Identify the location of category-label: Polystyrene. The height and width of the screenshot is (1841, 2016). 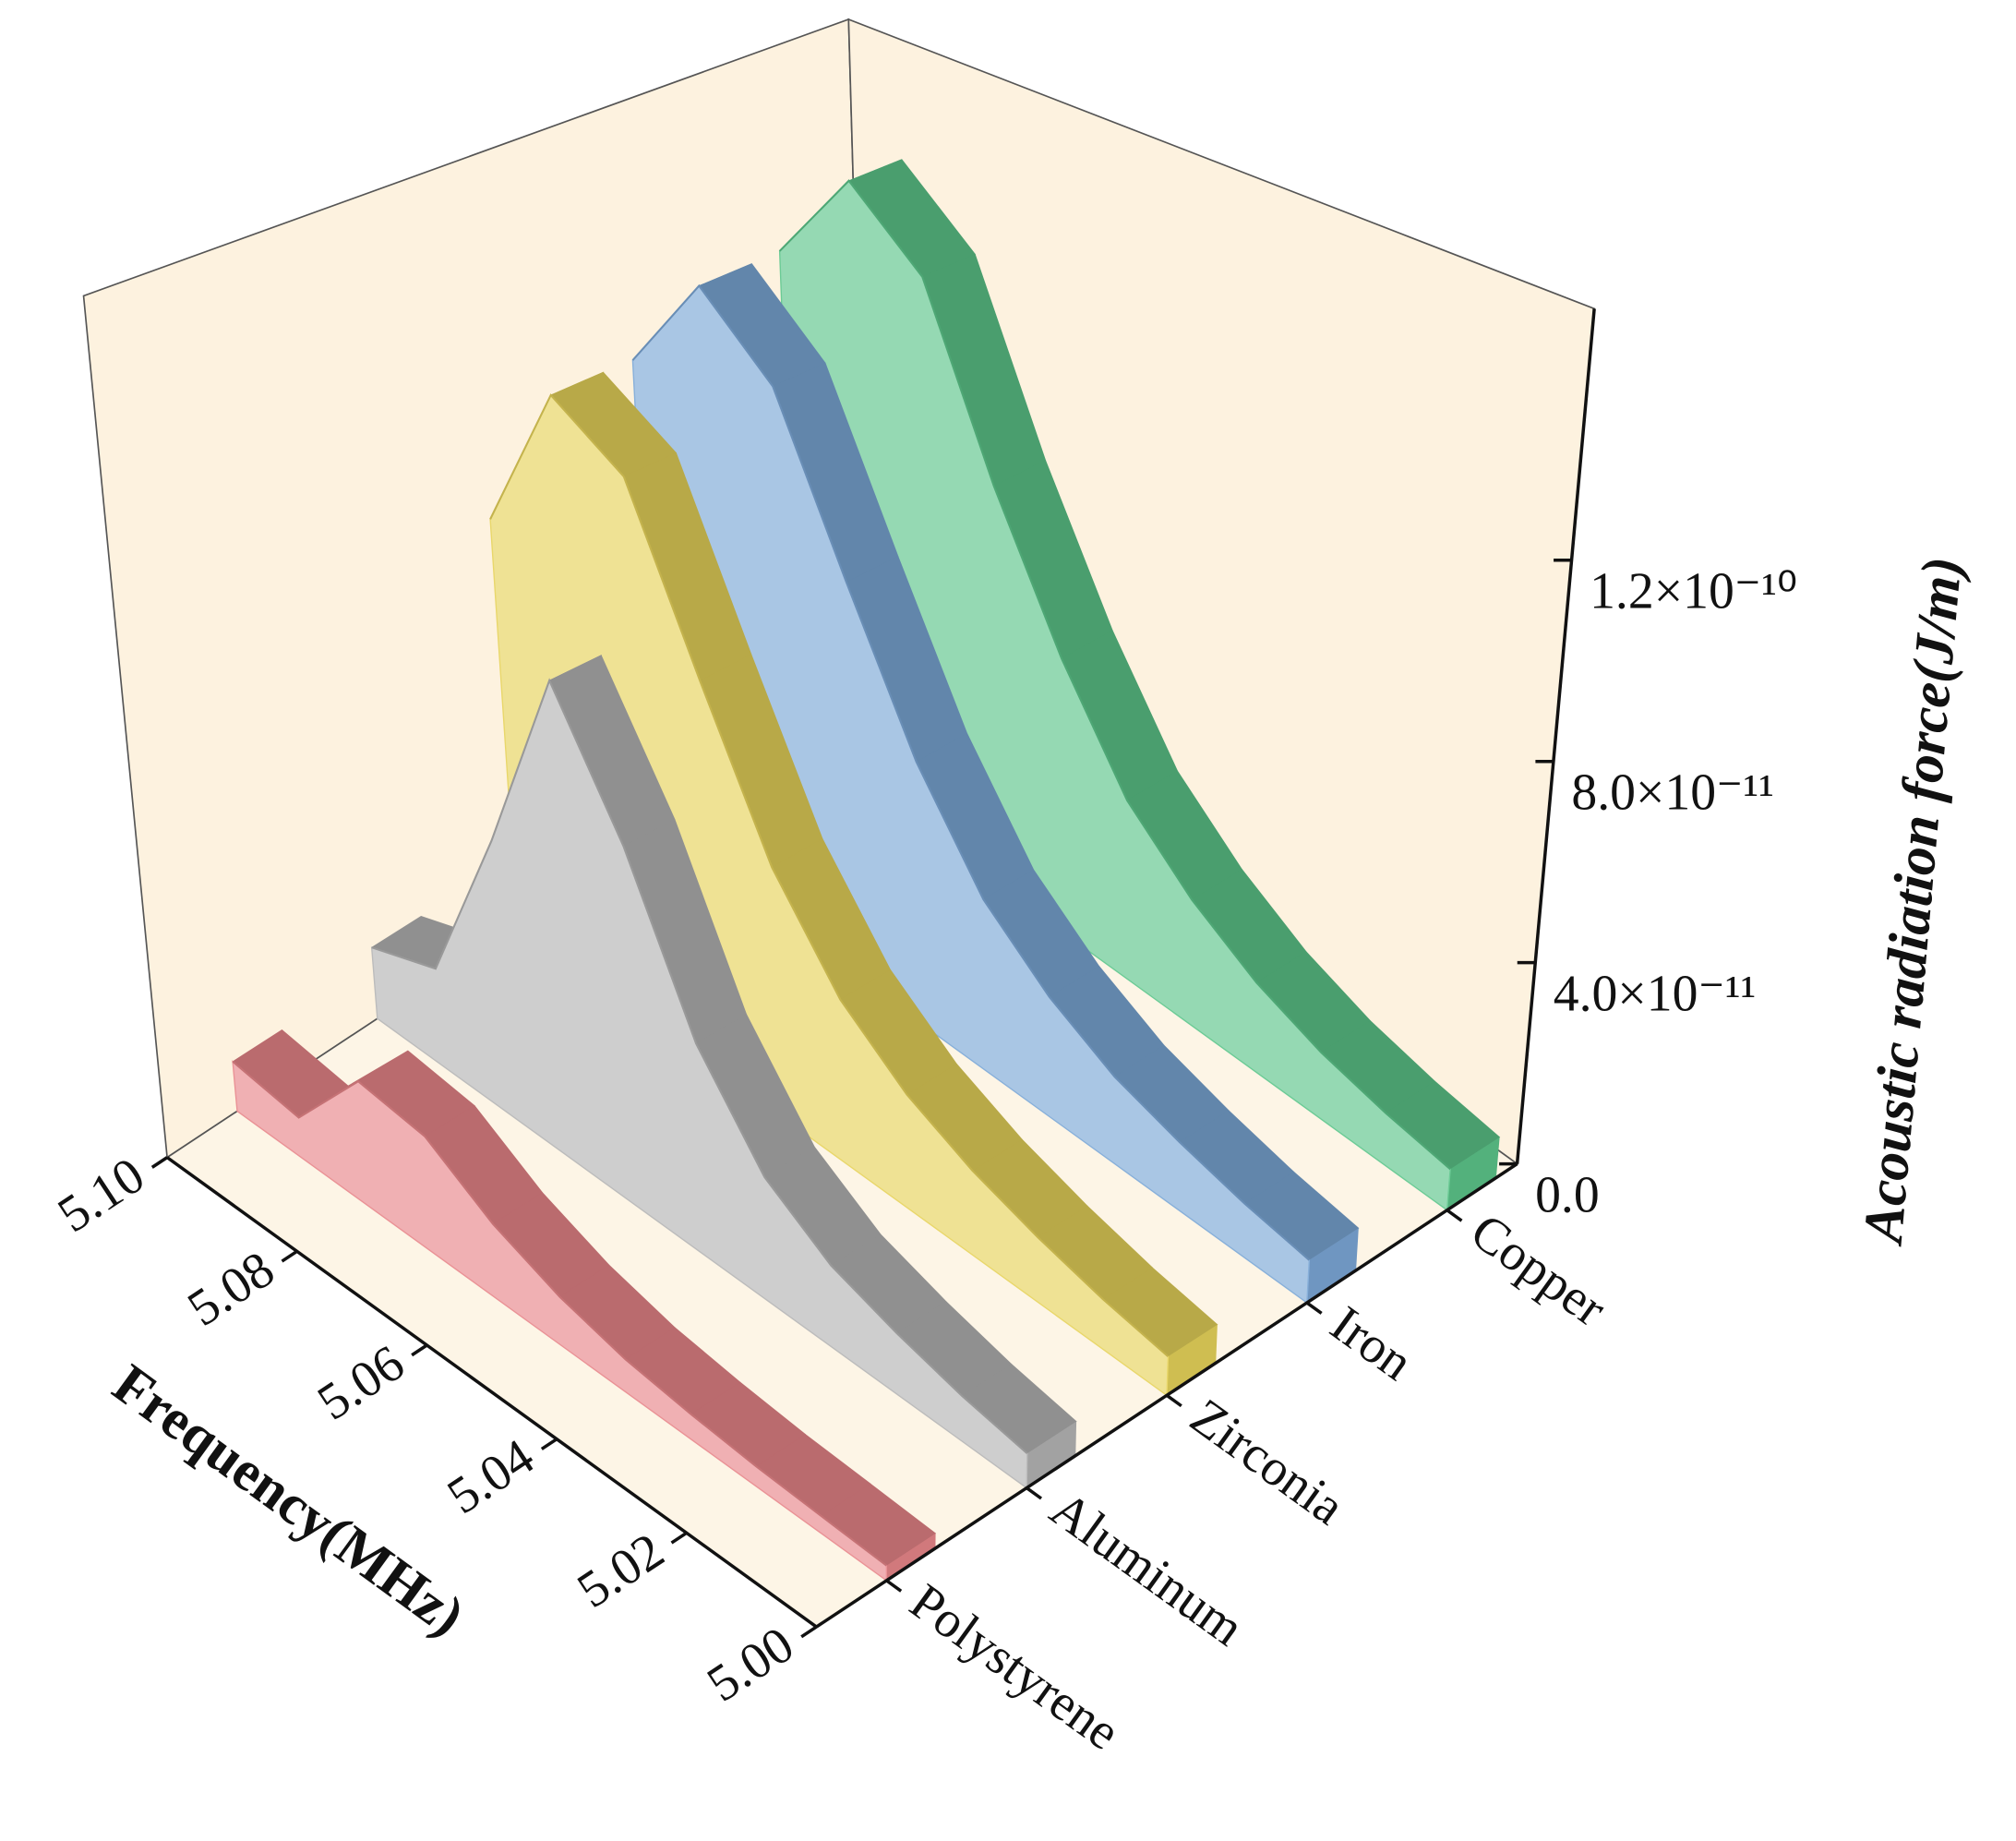
(1015, 1667).